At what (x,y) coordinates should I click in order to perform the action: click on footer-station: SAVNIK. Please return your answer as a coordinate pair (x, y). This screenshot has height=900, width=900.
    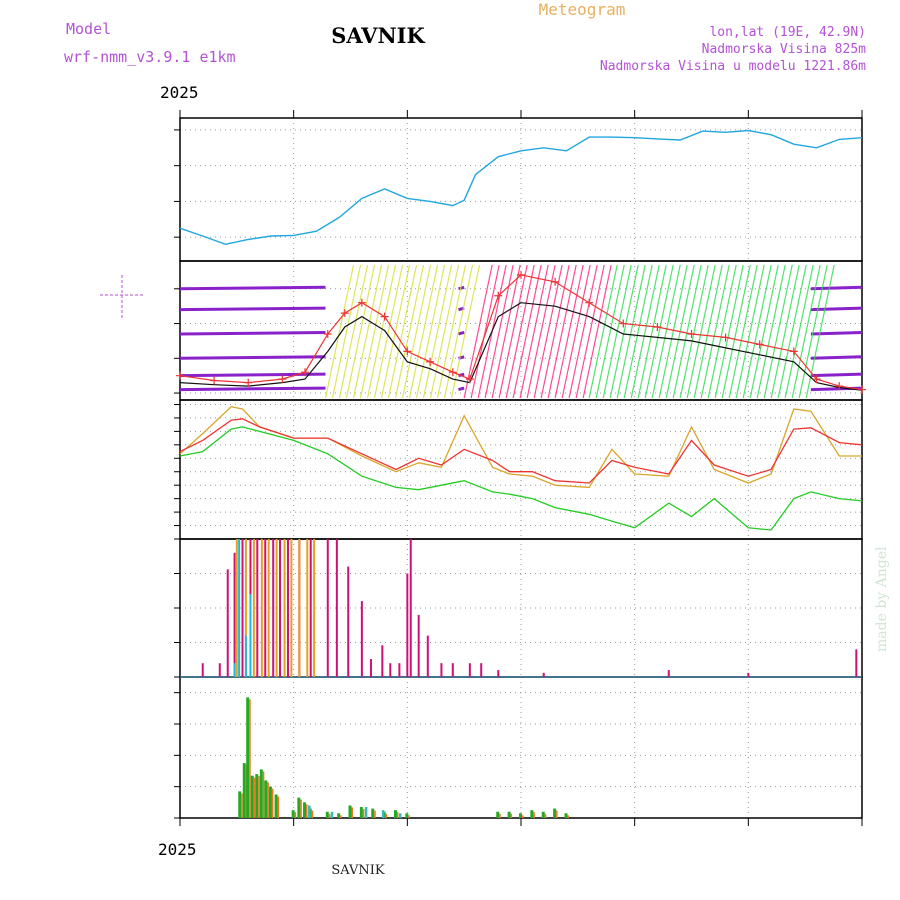
    Looking at the image, I should click on (358, 870).